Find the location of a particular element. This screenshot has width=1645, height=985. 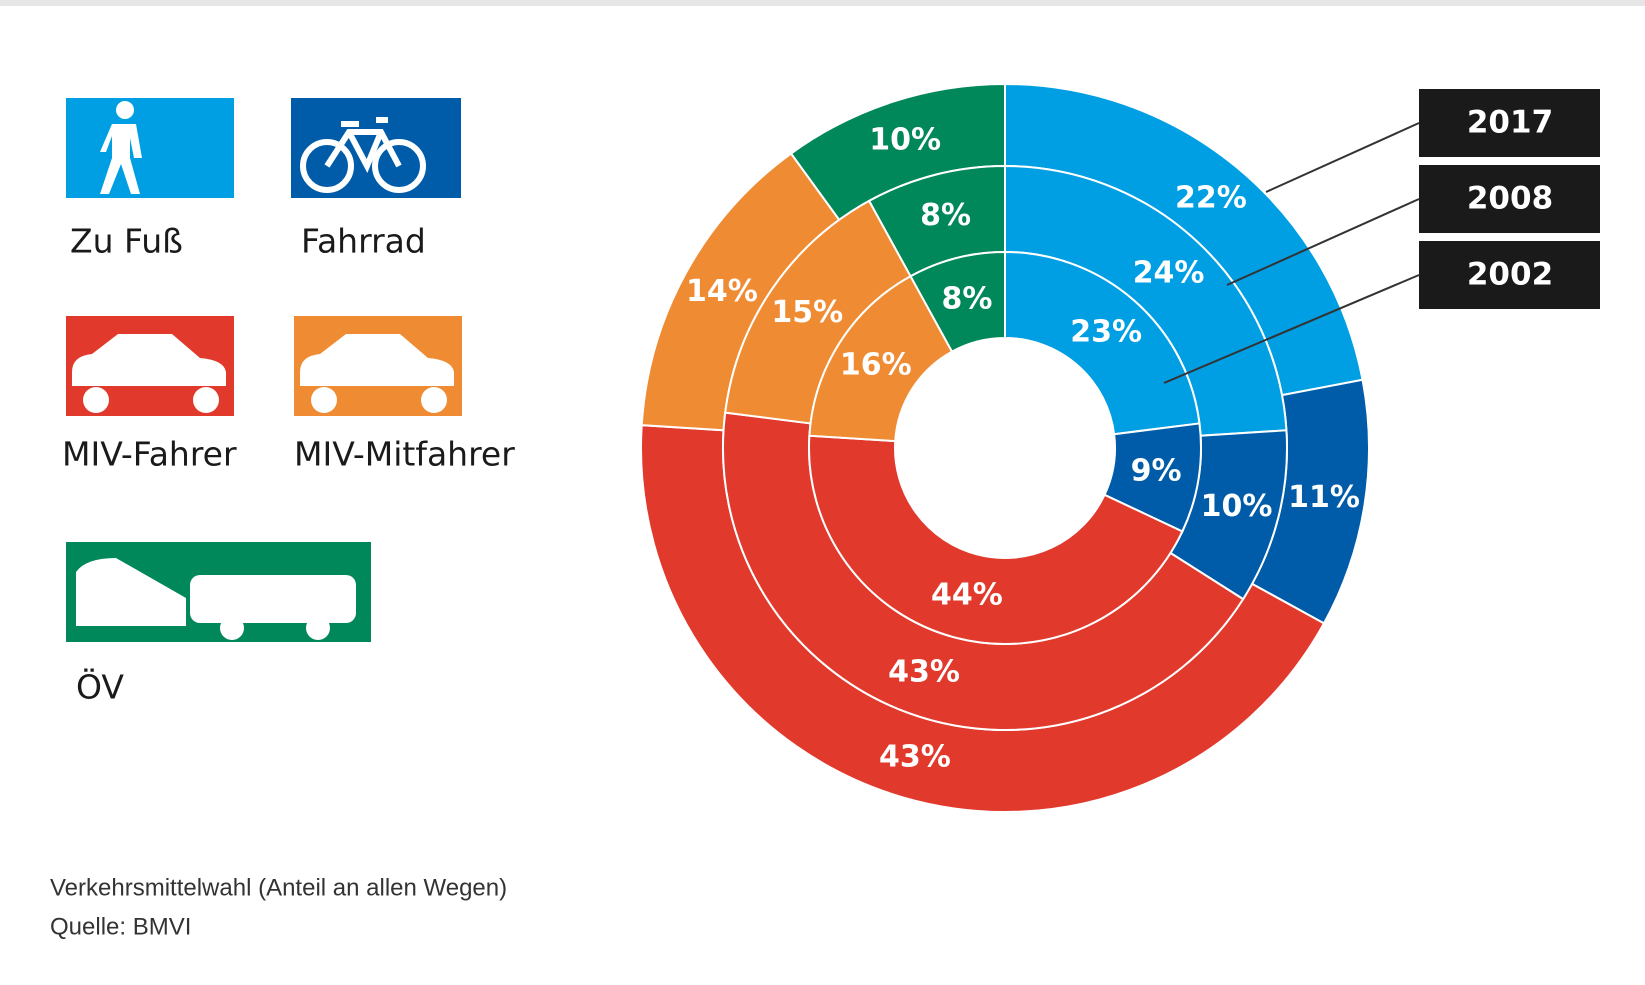

value-label: 11% is located at coordinates (1324, 497).